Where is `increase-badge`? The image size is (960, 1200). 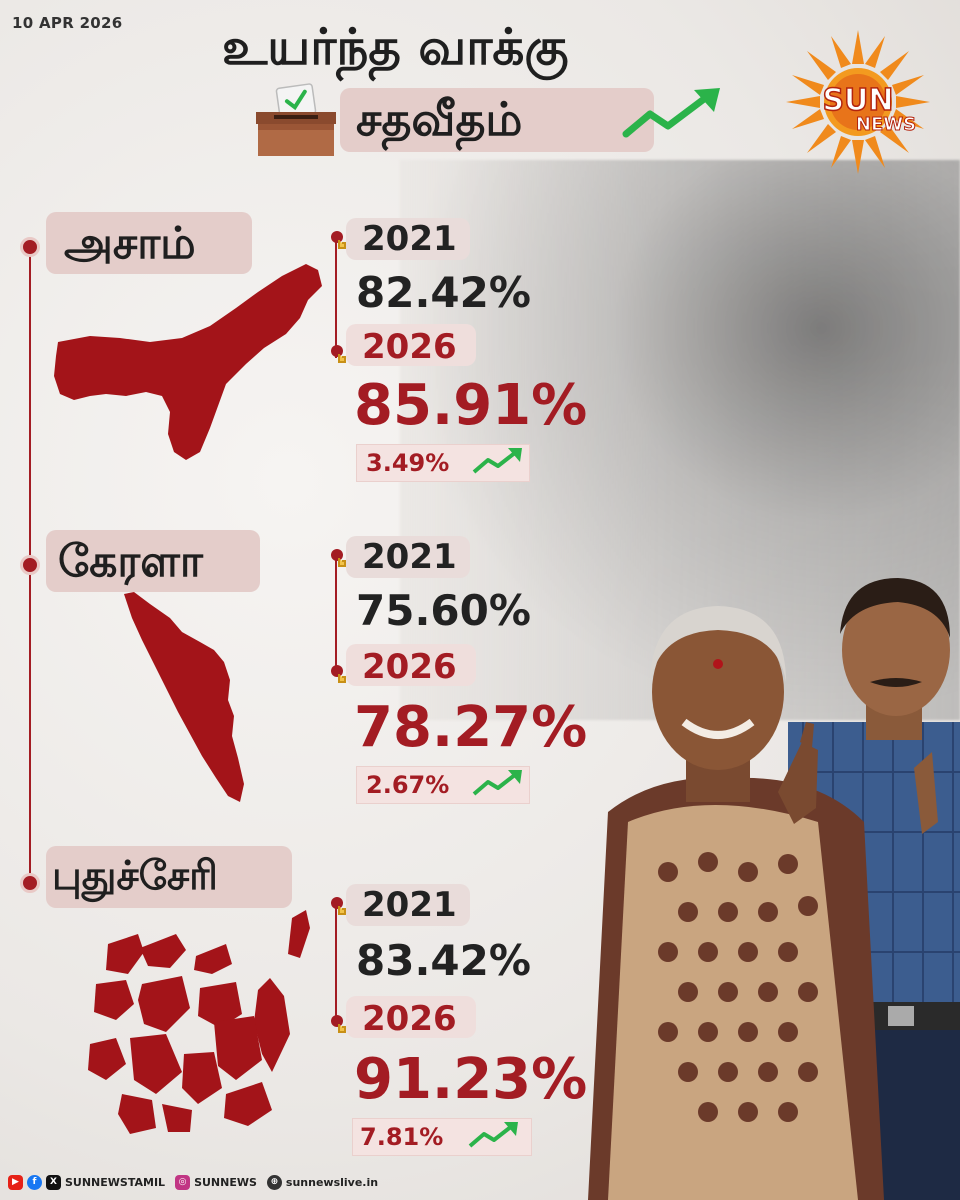
increase-badge is located at coordinates (442, 1137).